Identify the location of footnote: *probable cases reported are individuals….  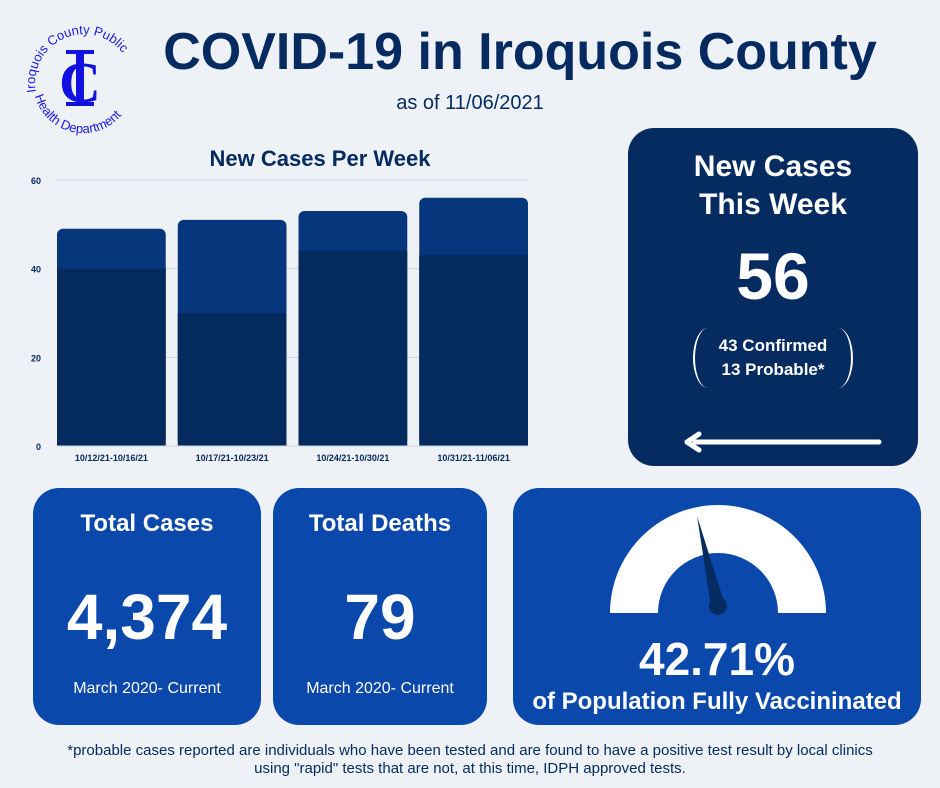
(470, 759).